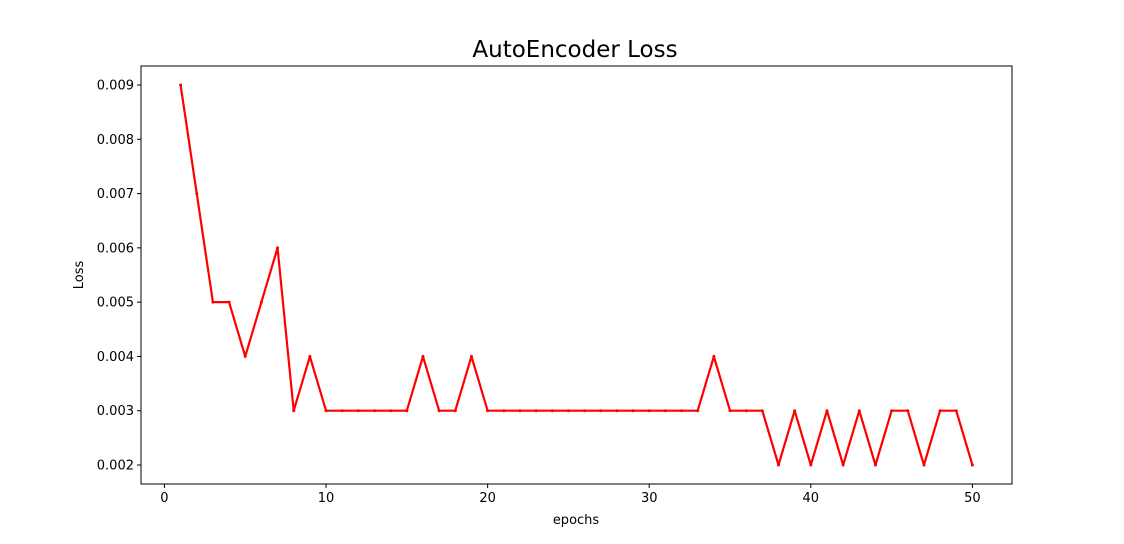 This screenshot has height=544, width=1124. I want to click on y-tick-label: 0.006, so click(115, 248).